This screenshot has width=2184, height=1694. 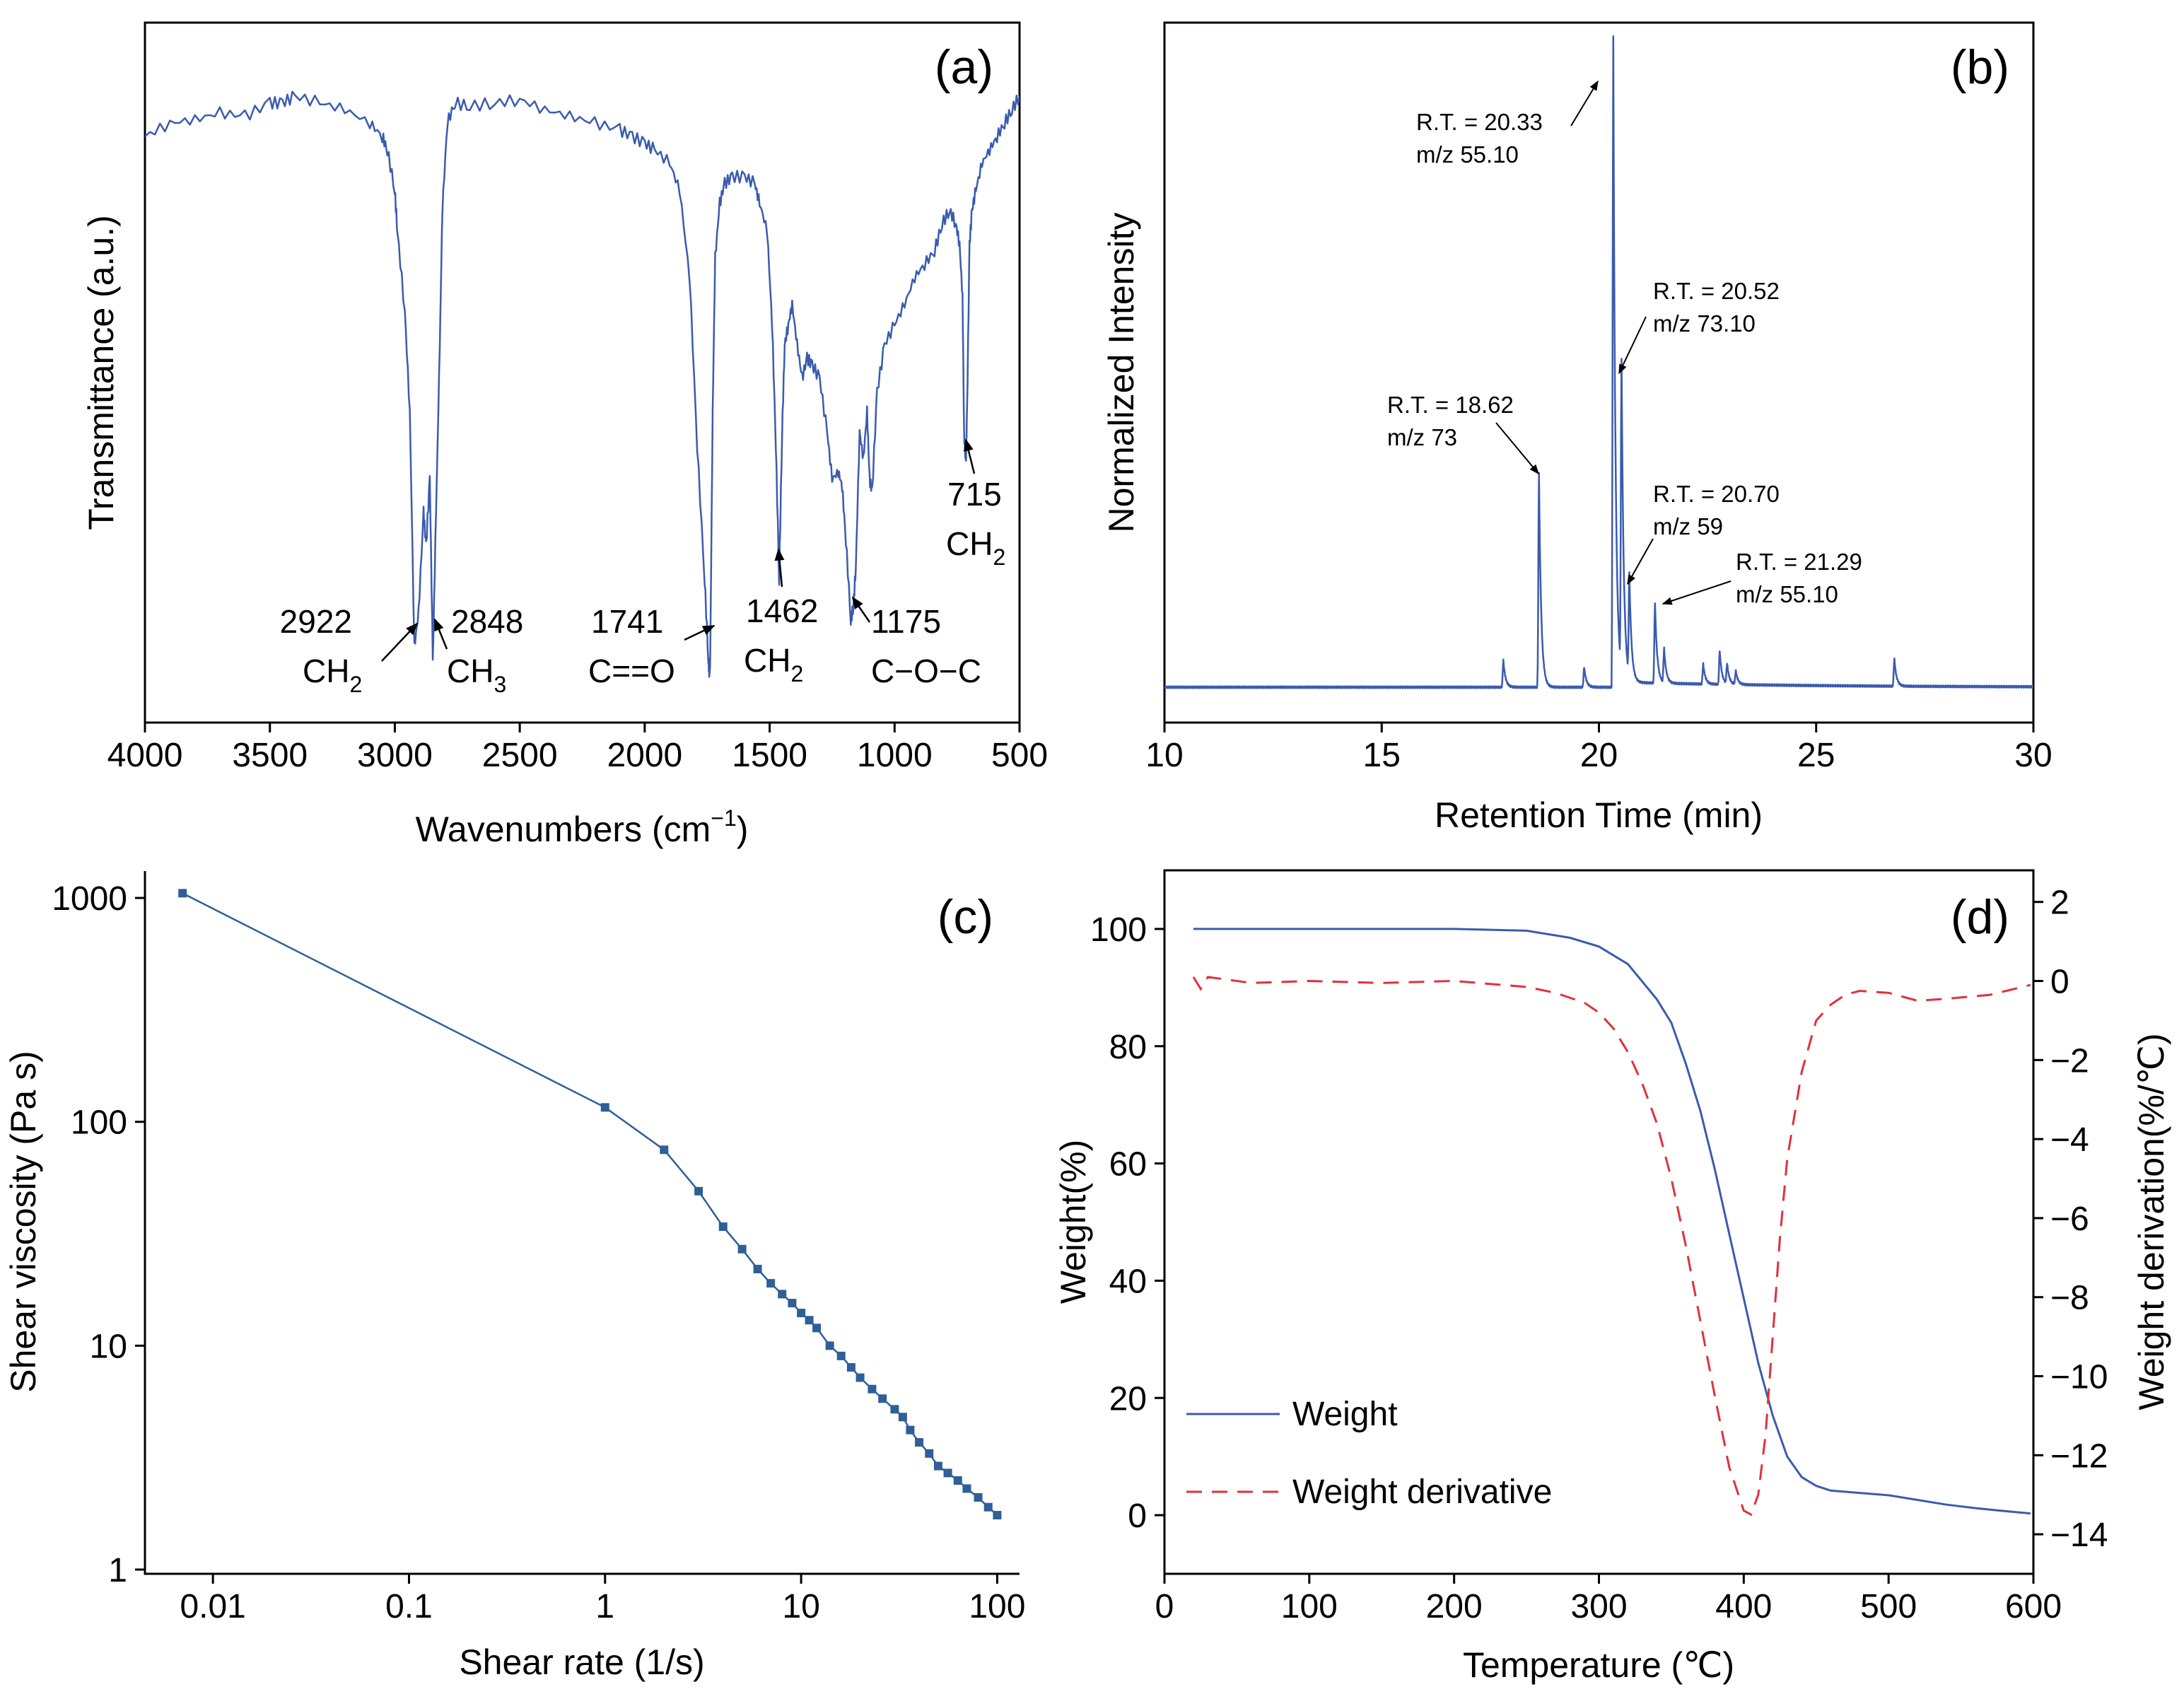 What do you see at coordinates (723, 818) in the screenshot?
I see `panel-a-x-axis-title-superscript: −1` at bounding box center [723, 818].